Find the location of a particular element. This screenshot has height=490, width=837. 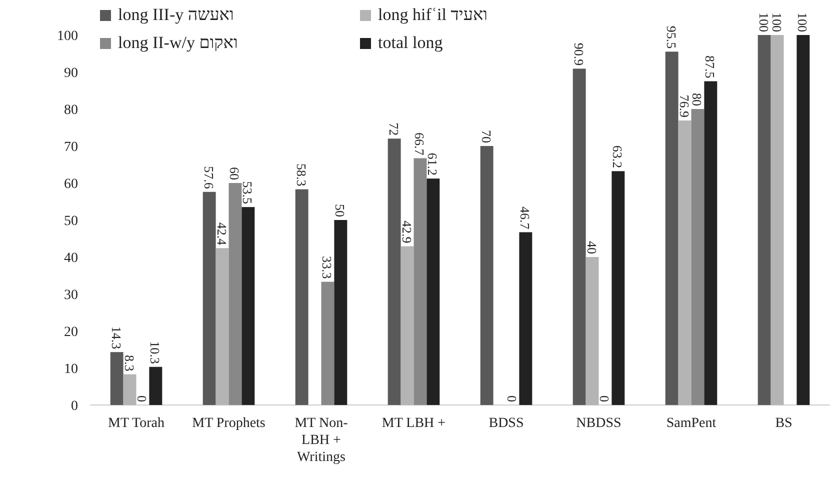

data-label: 57.6 is located at coordinates (208, 178).